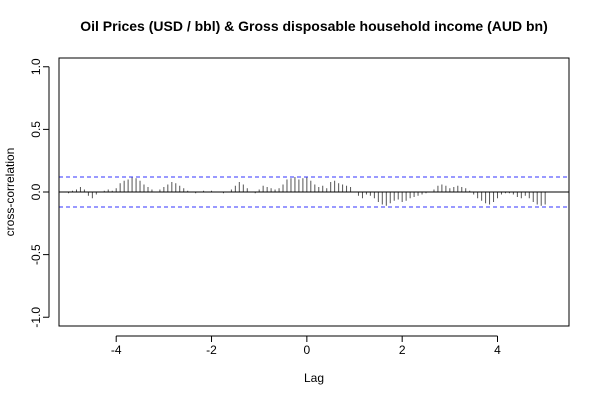  I want to click on y-axis: -1.0 -0.5 0.0 0.5 1.0, so click(39, 193).